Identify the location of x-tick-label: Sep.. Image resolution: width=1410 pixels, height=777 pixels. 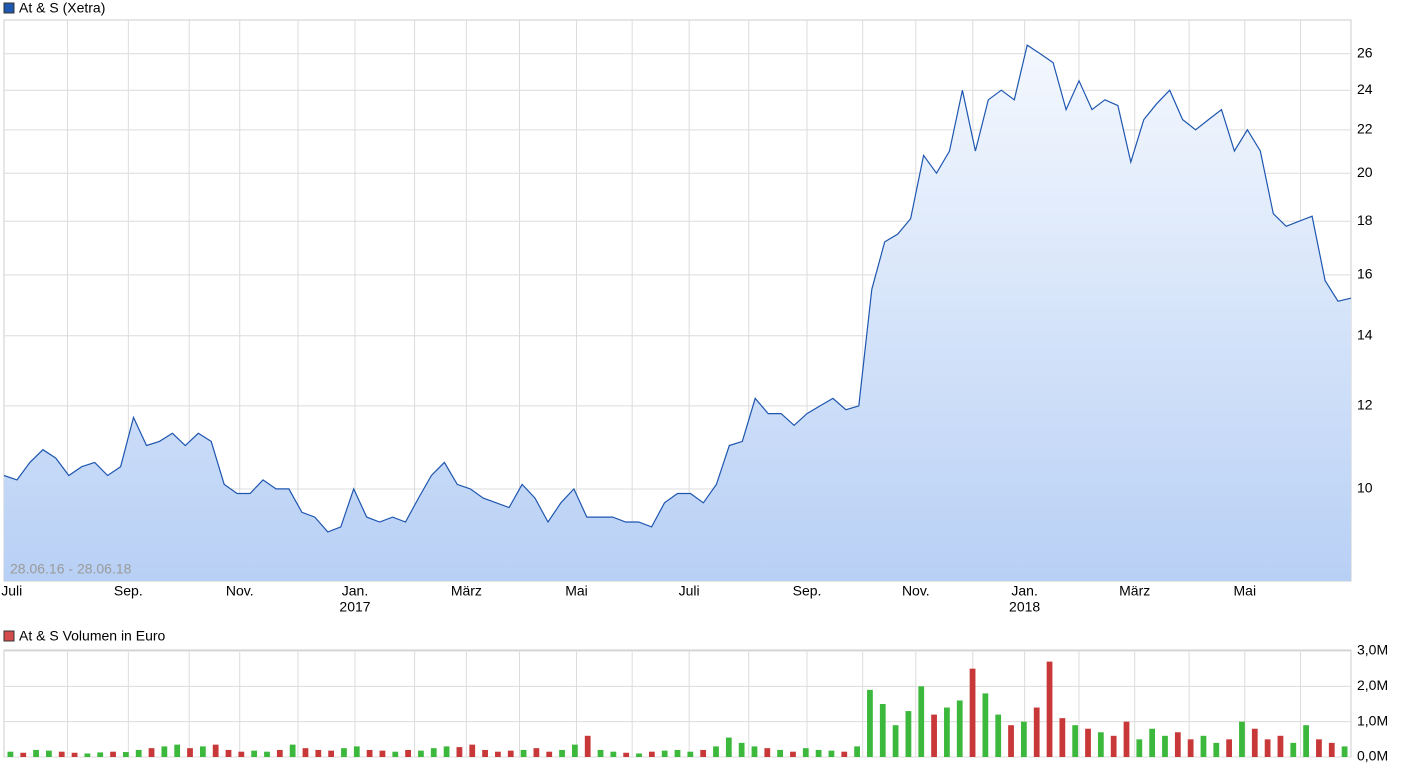
(807, 591).